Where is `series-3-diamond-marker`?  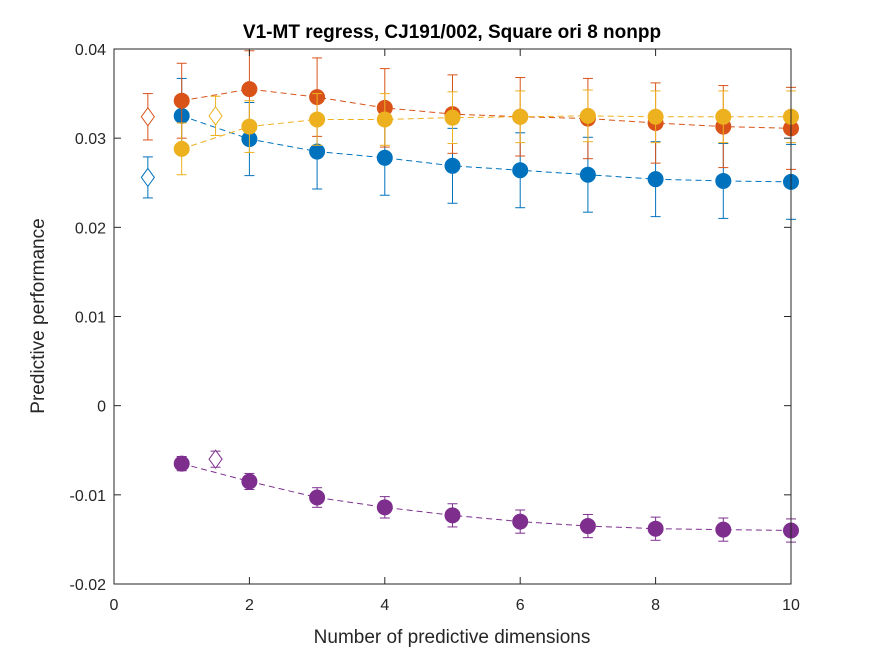
series-3-diamond-marker is located at coordinates (215, 116).